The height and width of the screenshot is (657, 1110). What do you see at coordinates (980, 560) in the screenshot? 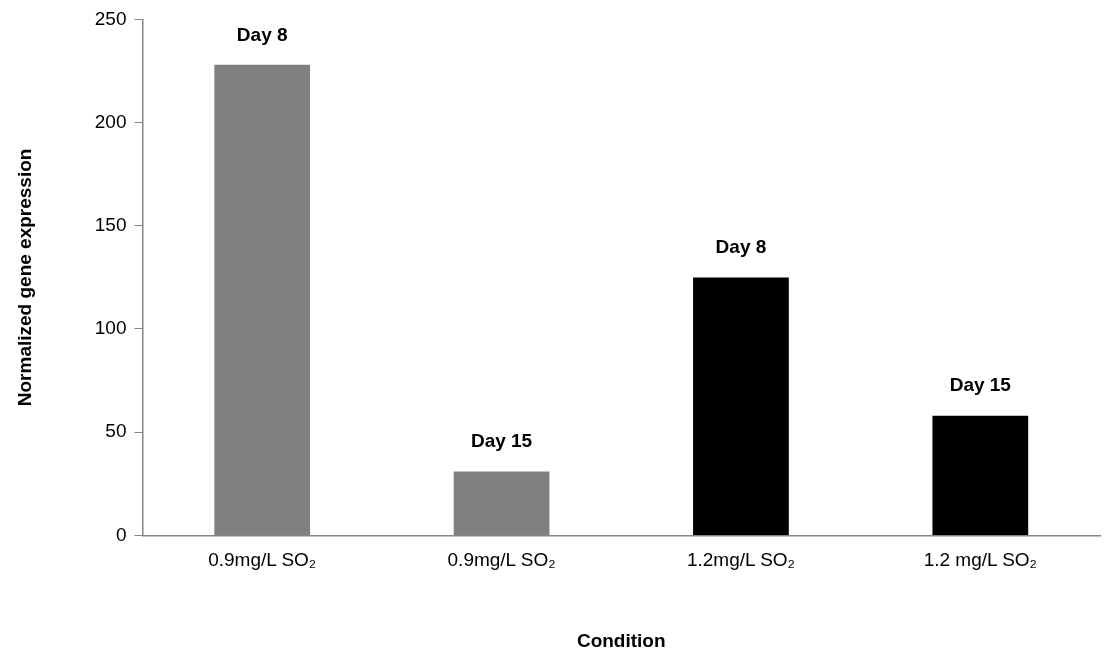
I see `x-tick-label: 1.2 mg/L SO₂` at bounding box center [980, 560].